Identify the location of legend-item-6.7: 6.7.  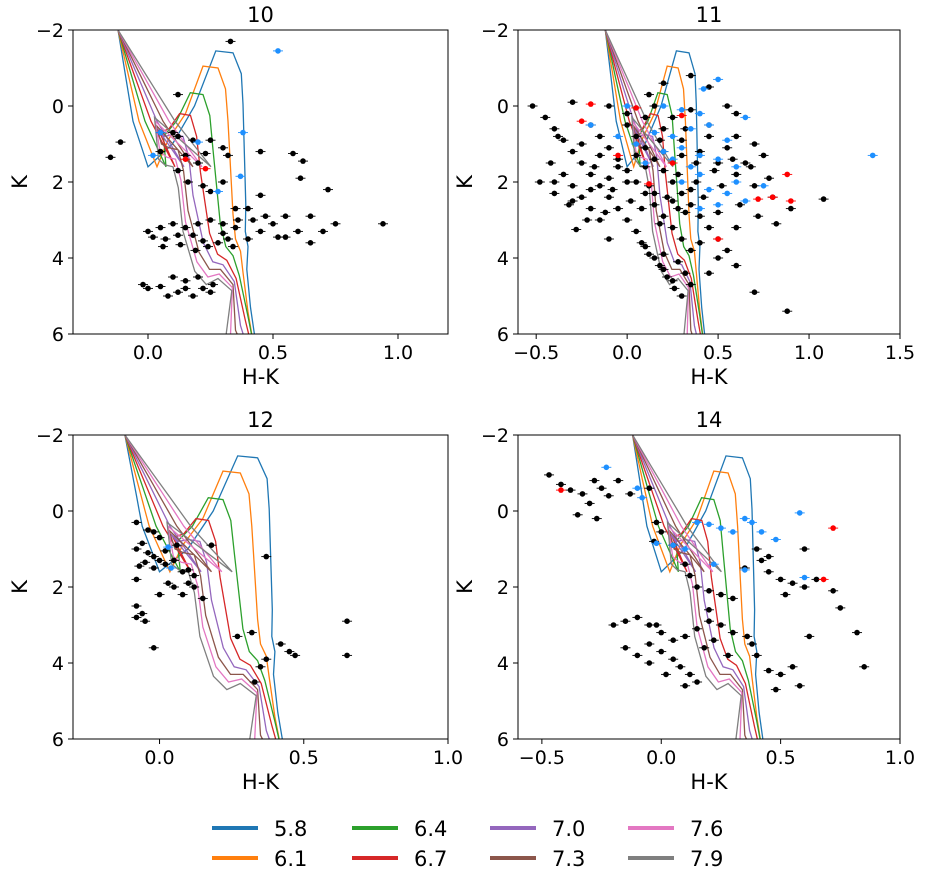
(399, 859).